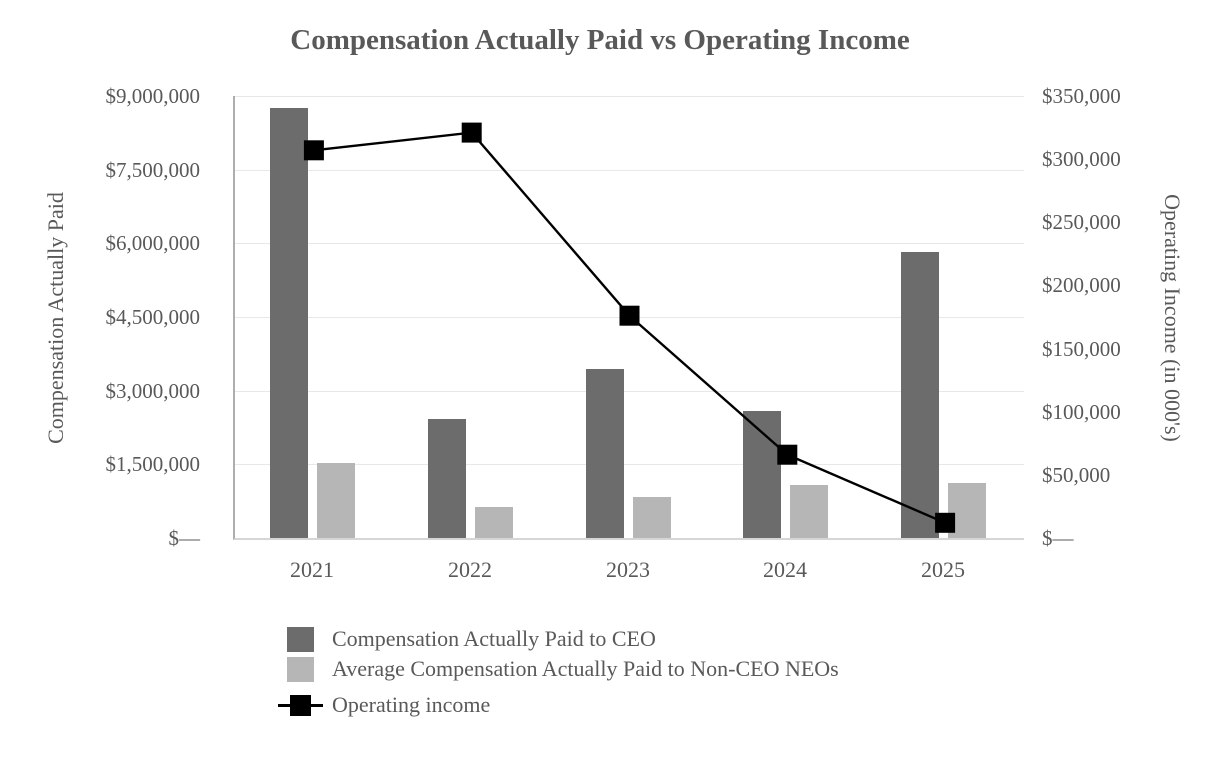 This screenshot has width=1226, height=760. What do you see at coordinates (652, 517) in the screenshot?
I see `bar-non-ceo-2023` at bounding box center [652, 517].